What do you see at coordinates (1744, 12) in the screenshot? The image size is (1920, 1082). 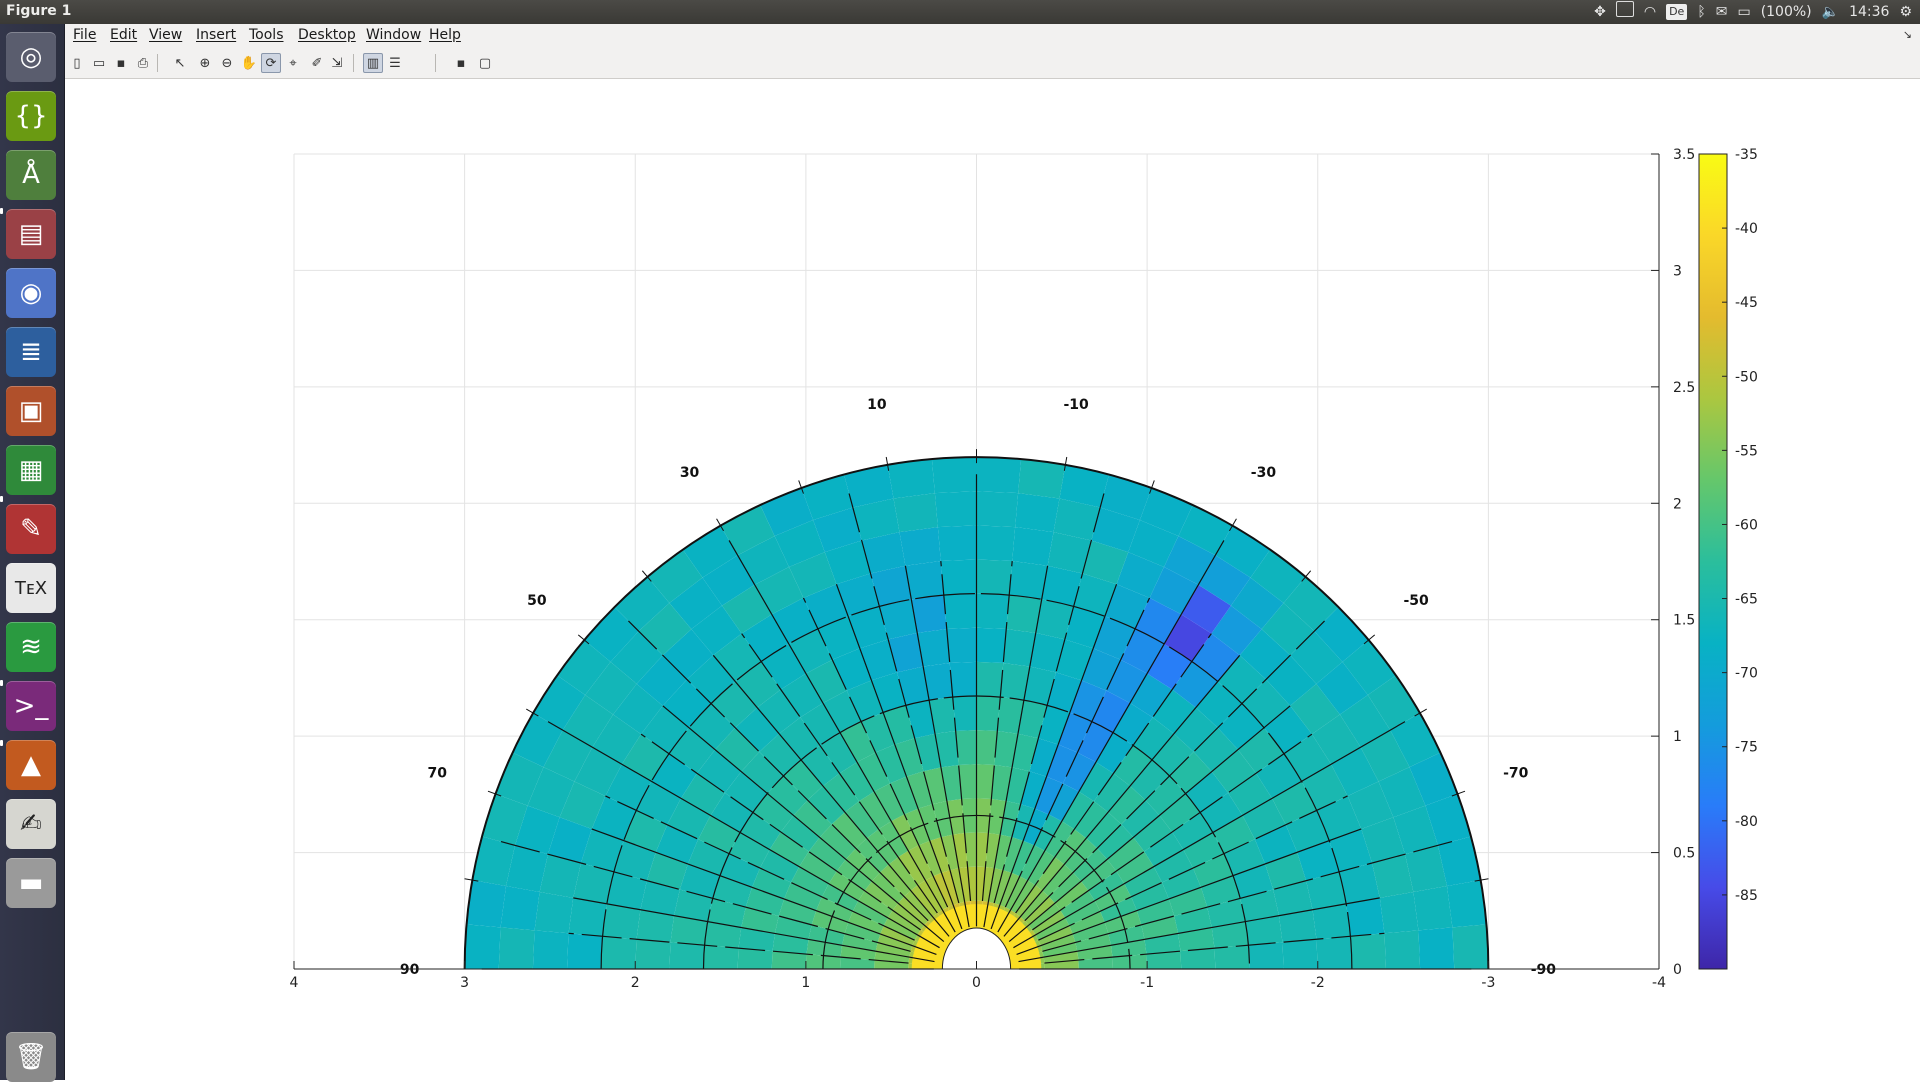 I see `battery-icon: ▭` at bounding box center [1744, 12].